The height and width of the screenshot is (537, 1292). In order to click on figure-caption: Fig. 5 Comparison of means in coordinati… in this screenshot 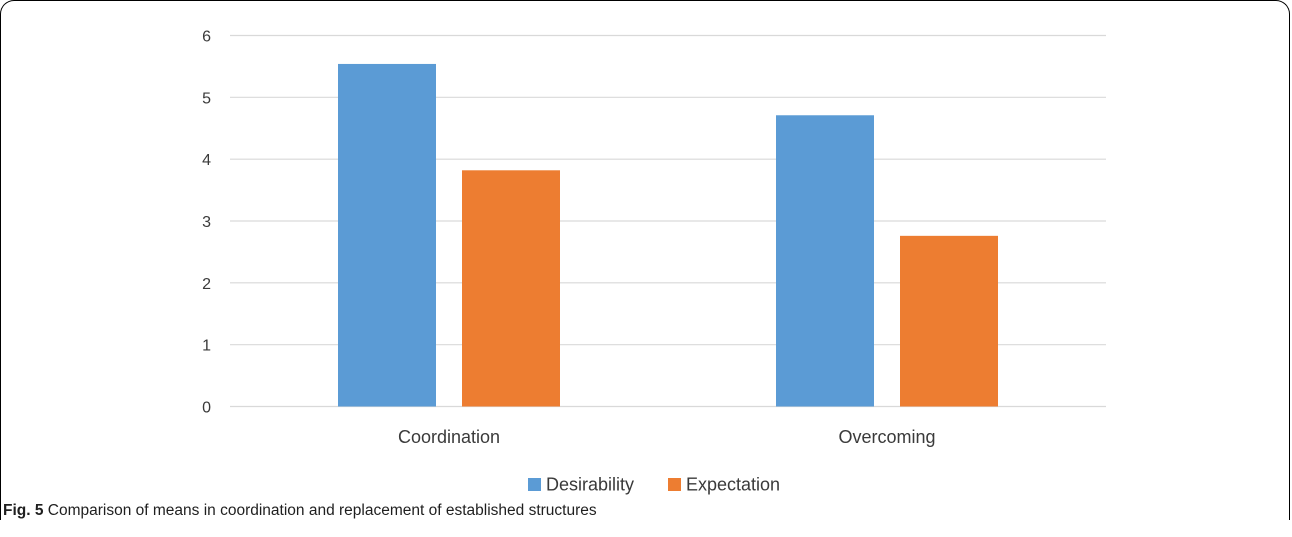, I will do `click(300, 511)`.